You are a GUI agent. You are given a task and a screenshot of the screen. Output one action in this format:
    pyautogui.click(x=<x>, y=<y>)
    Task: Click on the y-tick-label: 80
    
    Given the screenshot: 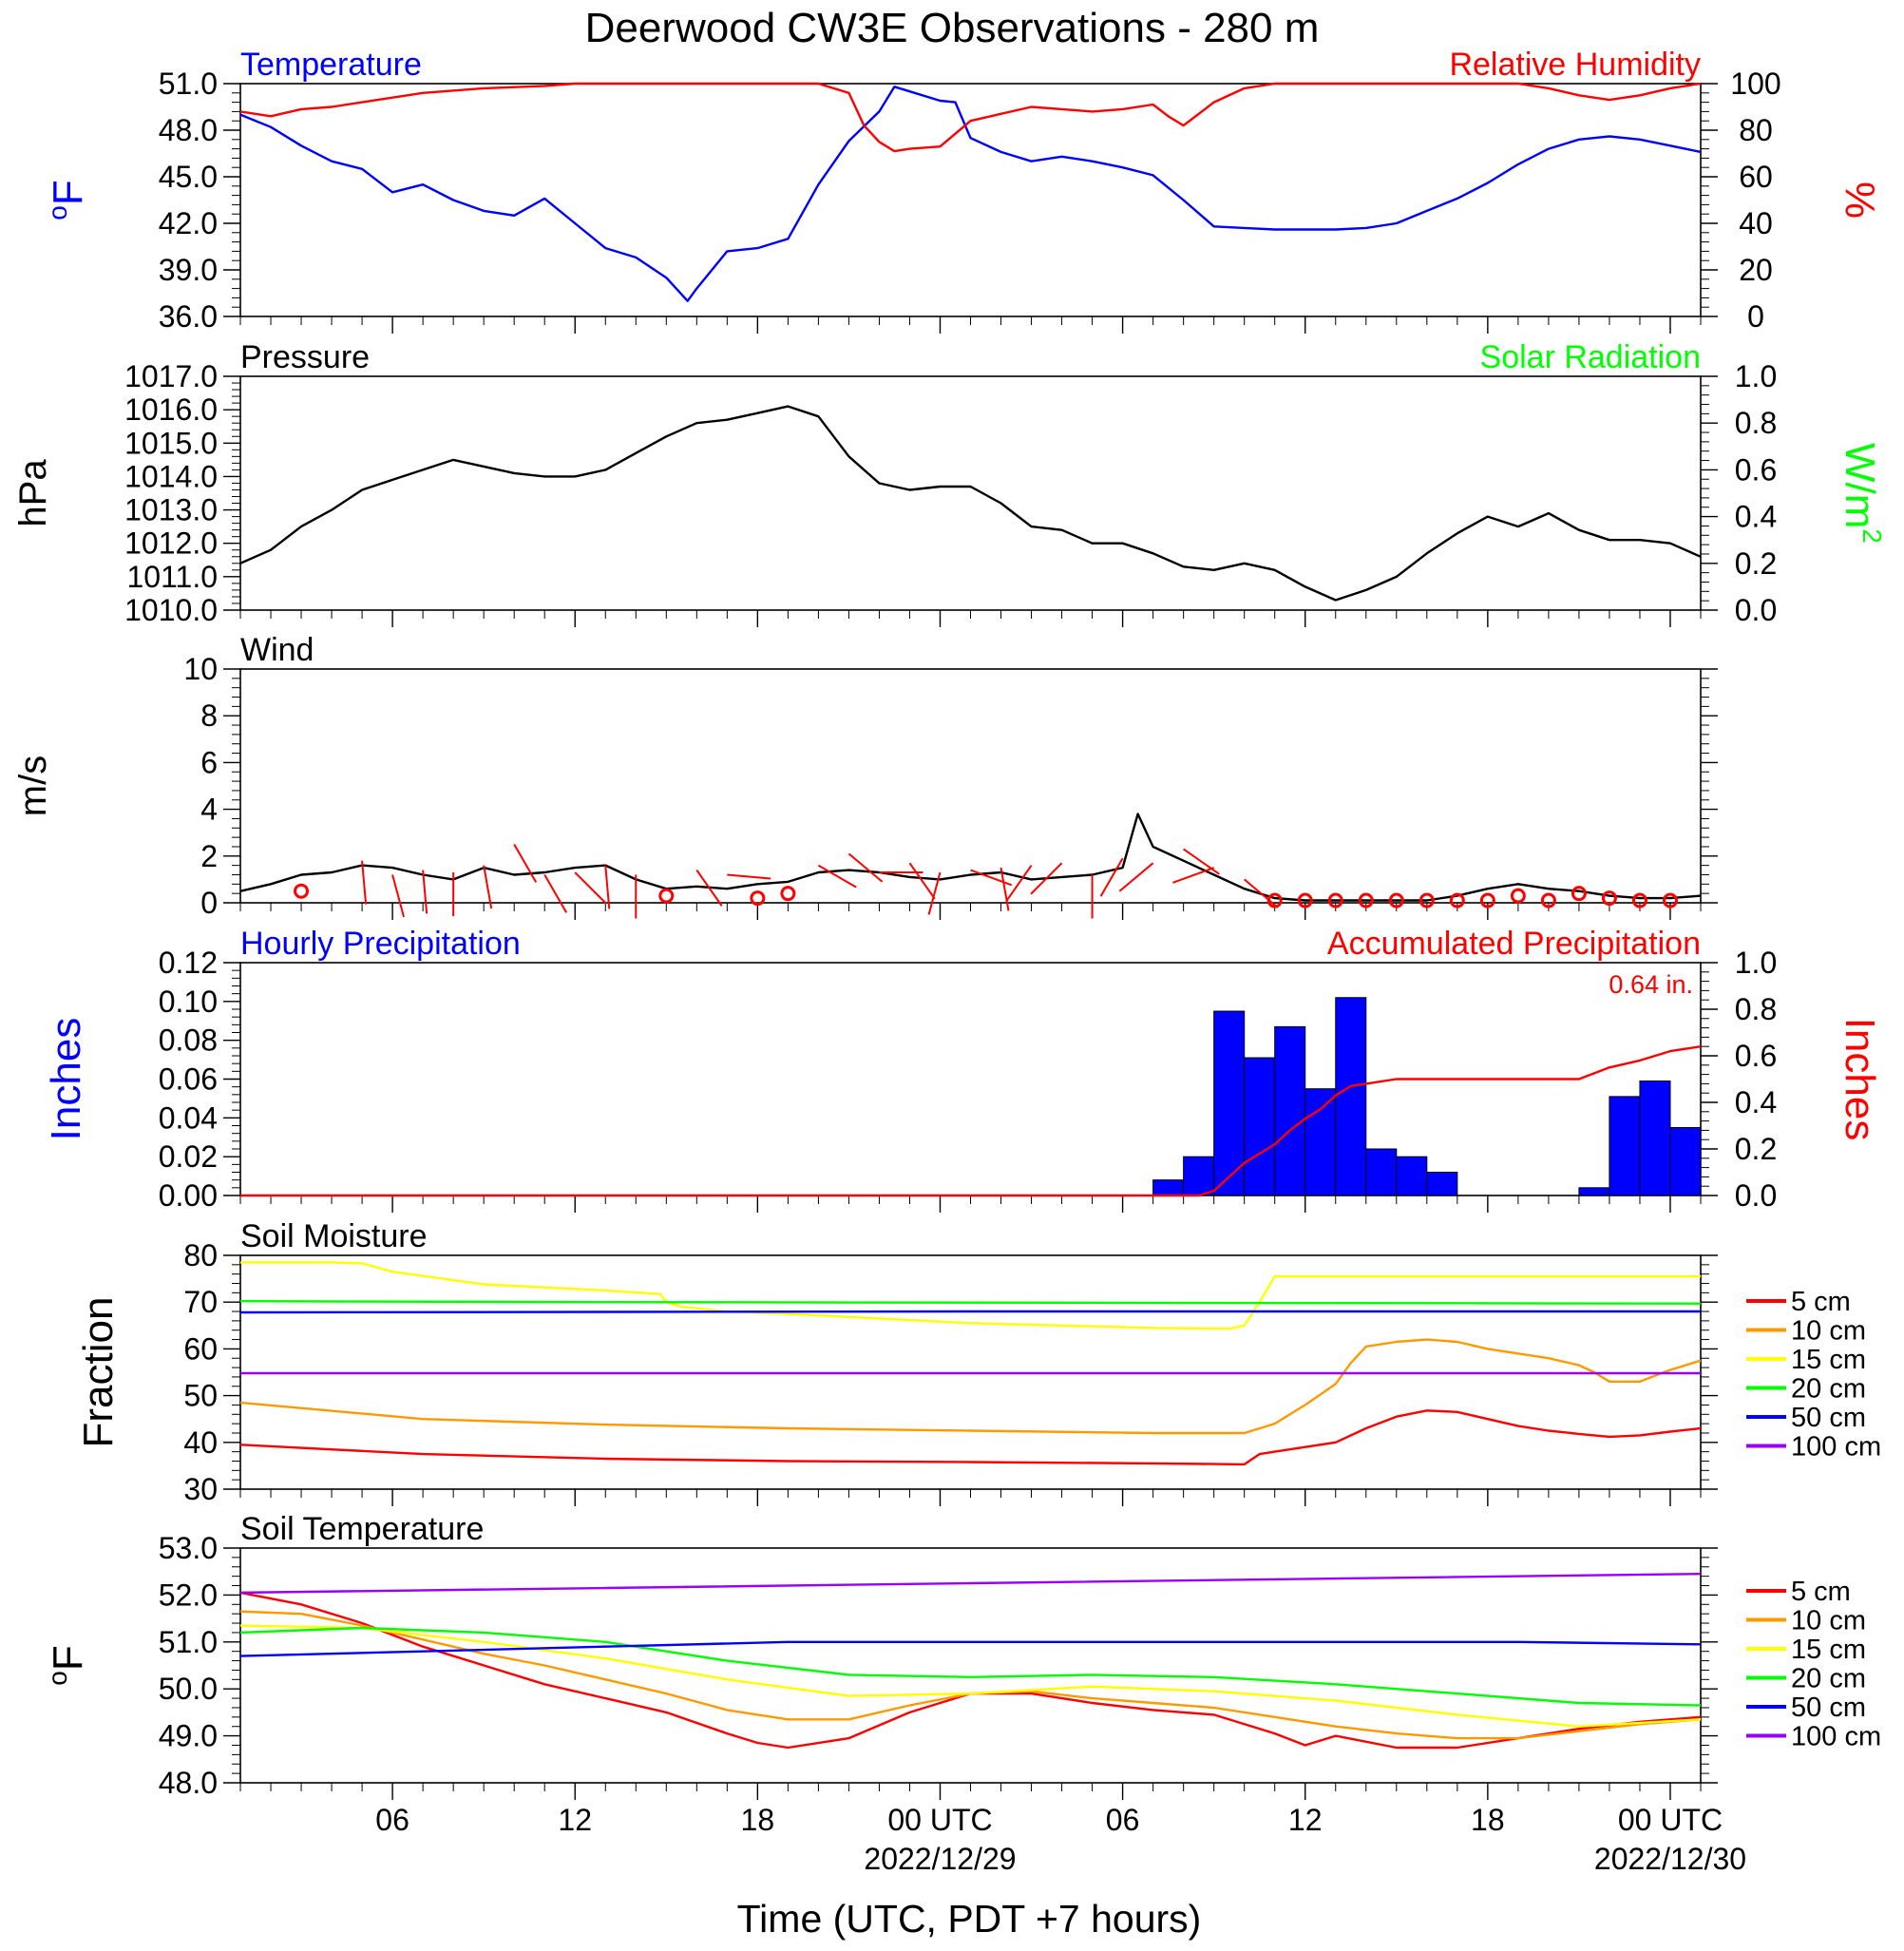 What is the action you would take?
    pyautogui.click(x=200, y=1255)
    